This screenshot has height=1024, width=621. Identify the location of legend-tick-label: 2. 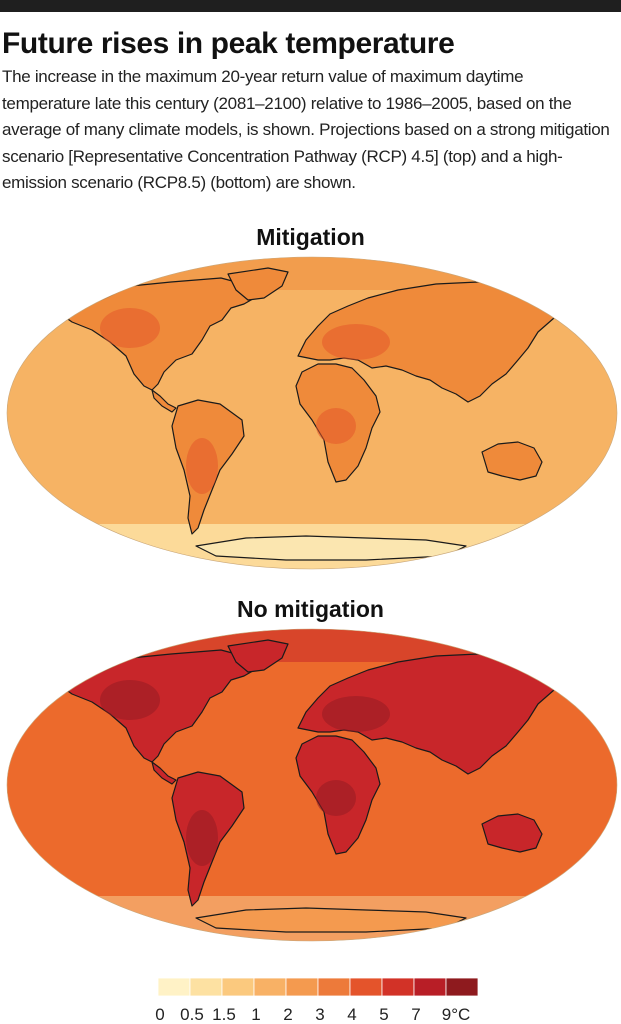
(287, 1014).